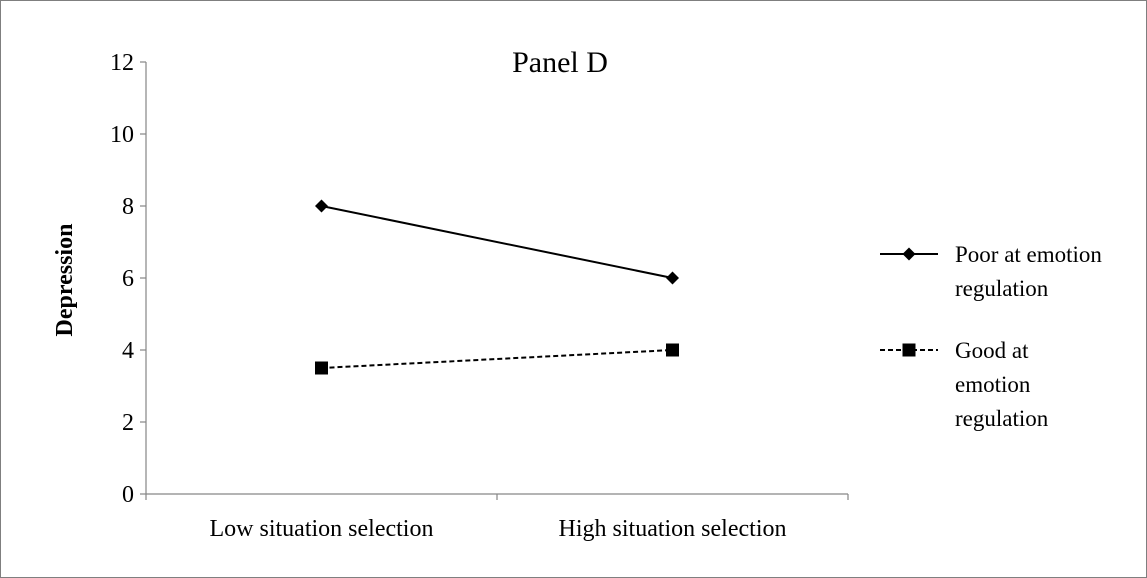  I want to click on y-tick-label: 2, so click(128, 423).